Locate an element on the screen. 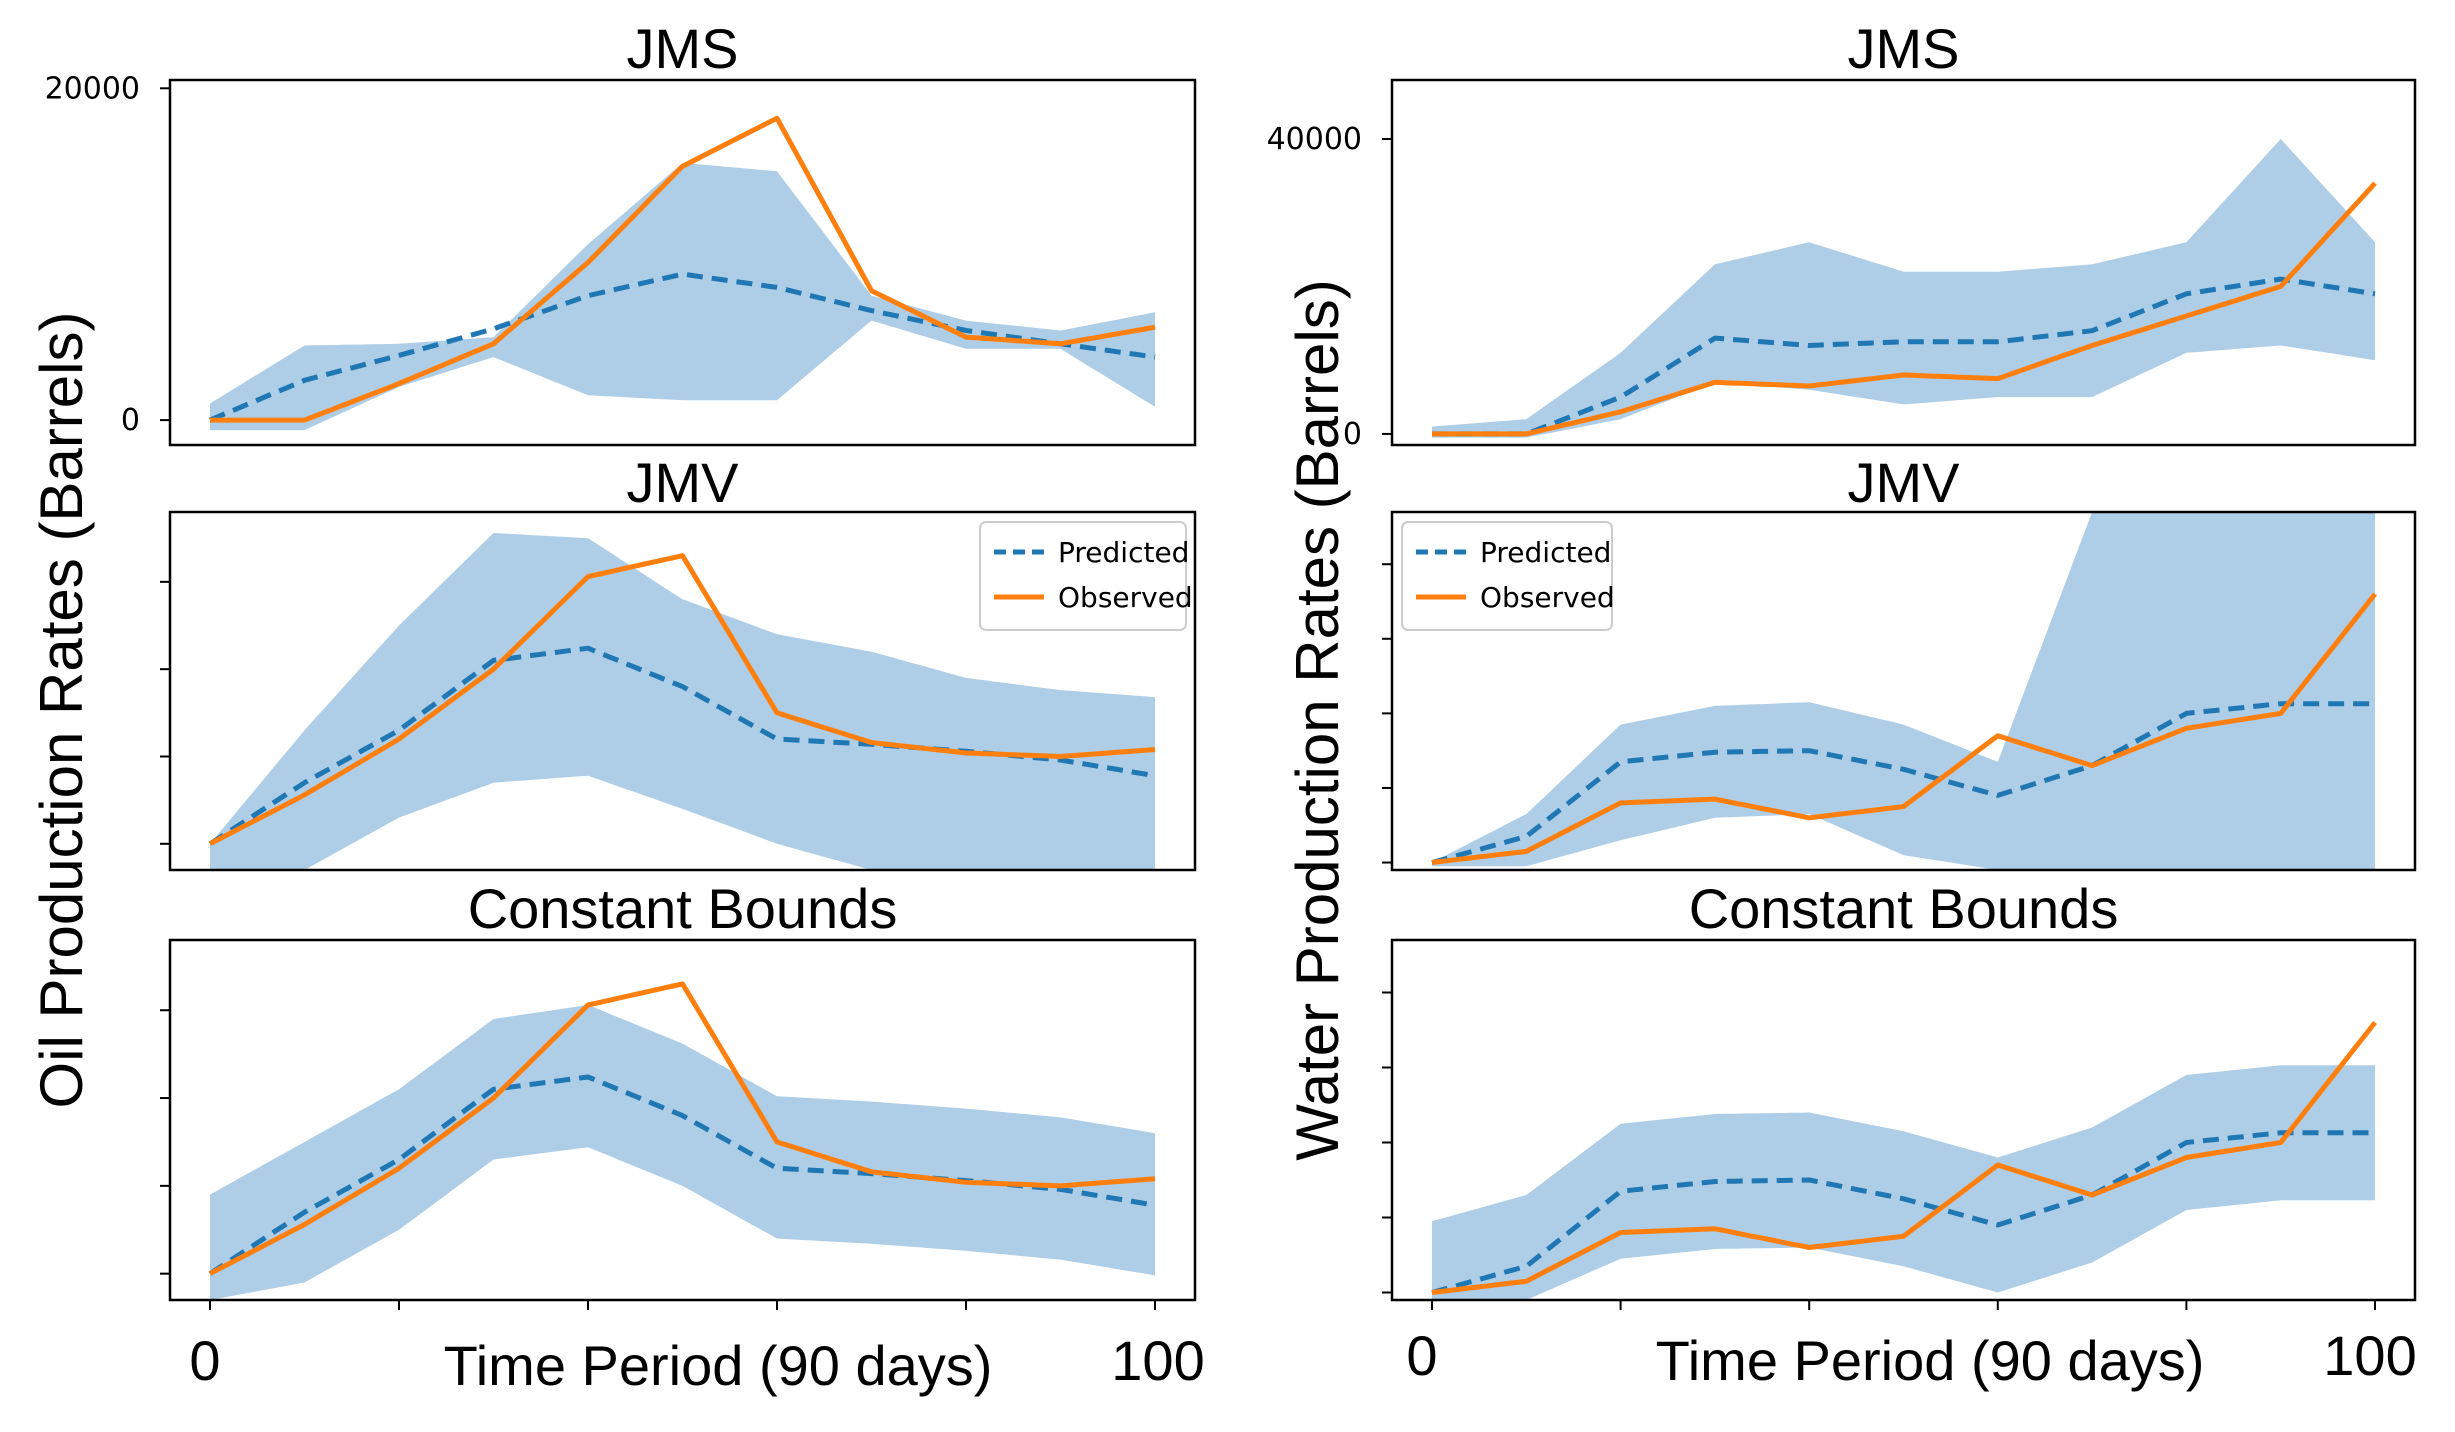  right-y-axis-label: Water Production Rates (Barrels) is located at coordinates (1317, 719).